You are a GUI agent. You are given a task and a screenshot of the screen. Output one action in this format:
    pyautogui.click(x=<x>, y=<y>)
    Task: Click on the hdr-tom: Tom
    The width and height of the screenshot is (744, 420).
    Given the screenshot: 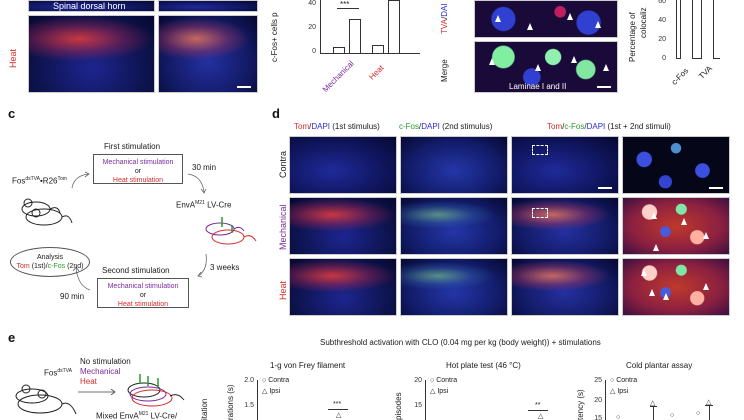 What is the action you would take?
    pyautogui.click(x=555, y=126)
    